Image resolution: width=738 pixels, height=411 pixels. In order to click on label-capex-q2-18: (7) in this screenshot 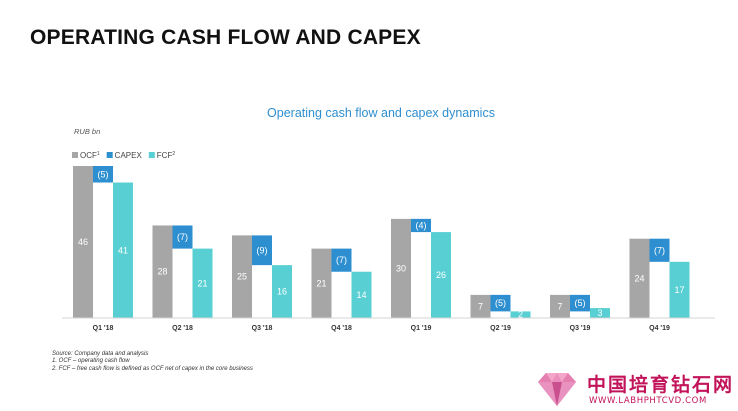, I will do `click(182, 237)`.